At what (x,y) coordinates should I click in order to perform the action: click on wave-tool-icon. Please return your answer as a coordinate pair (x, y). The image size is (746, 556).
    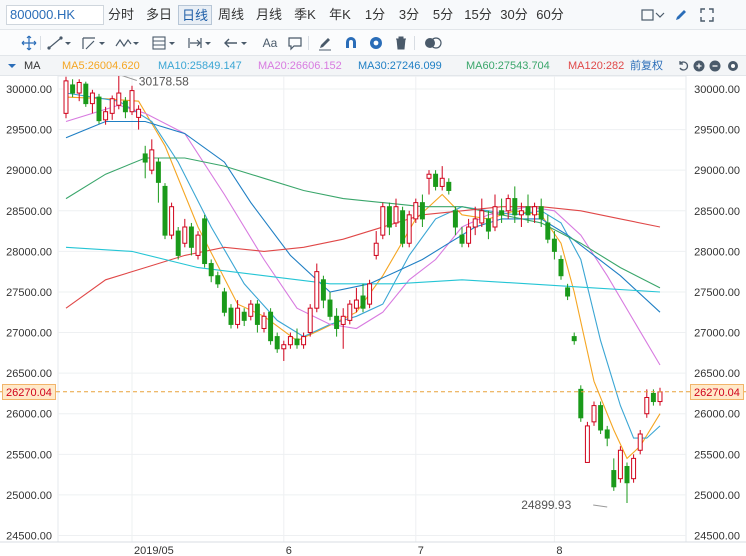
    Looking at the image, I should click on (123, 43).